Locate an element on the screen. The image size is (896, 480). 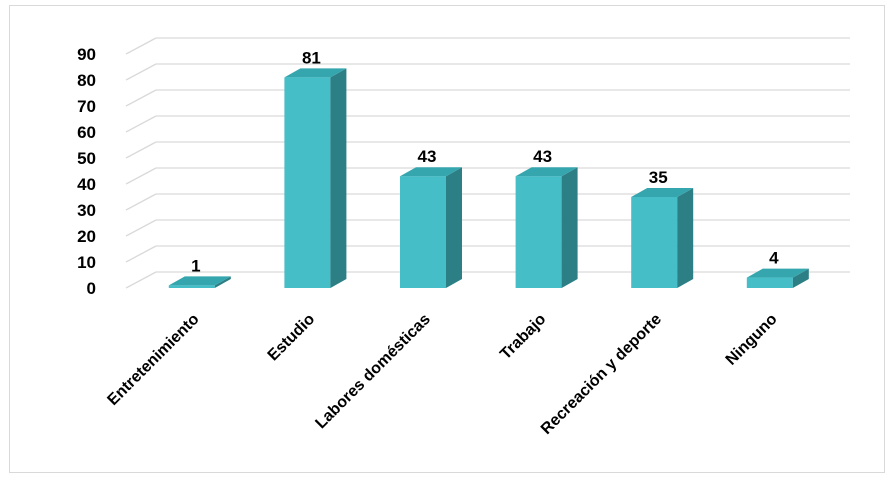
y-tick-label: 80 is located at coordinates (86, 80).